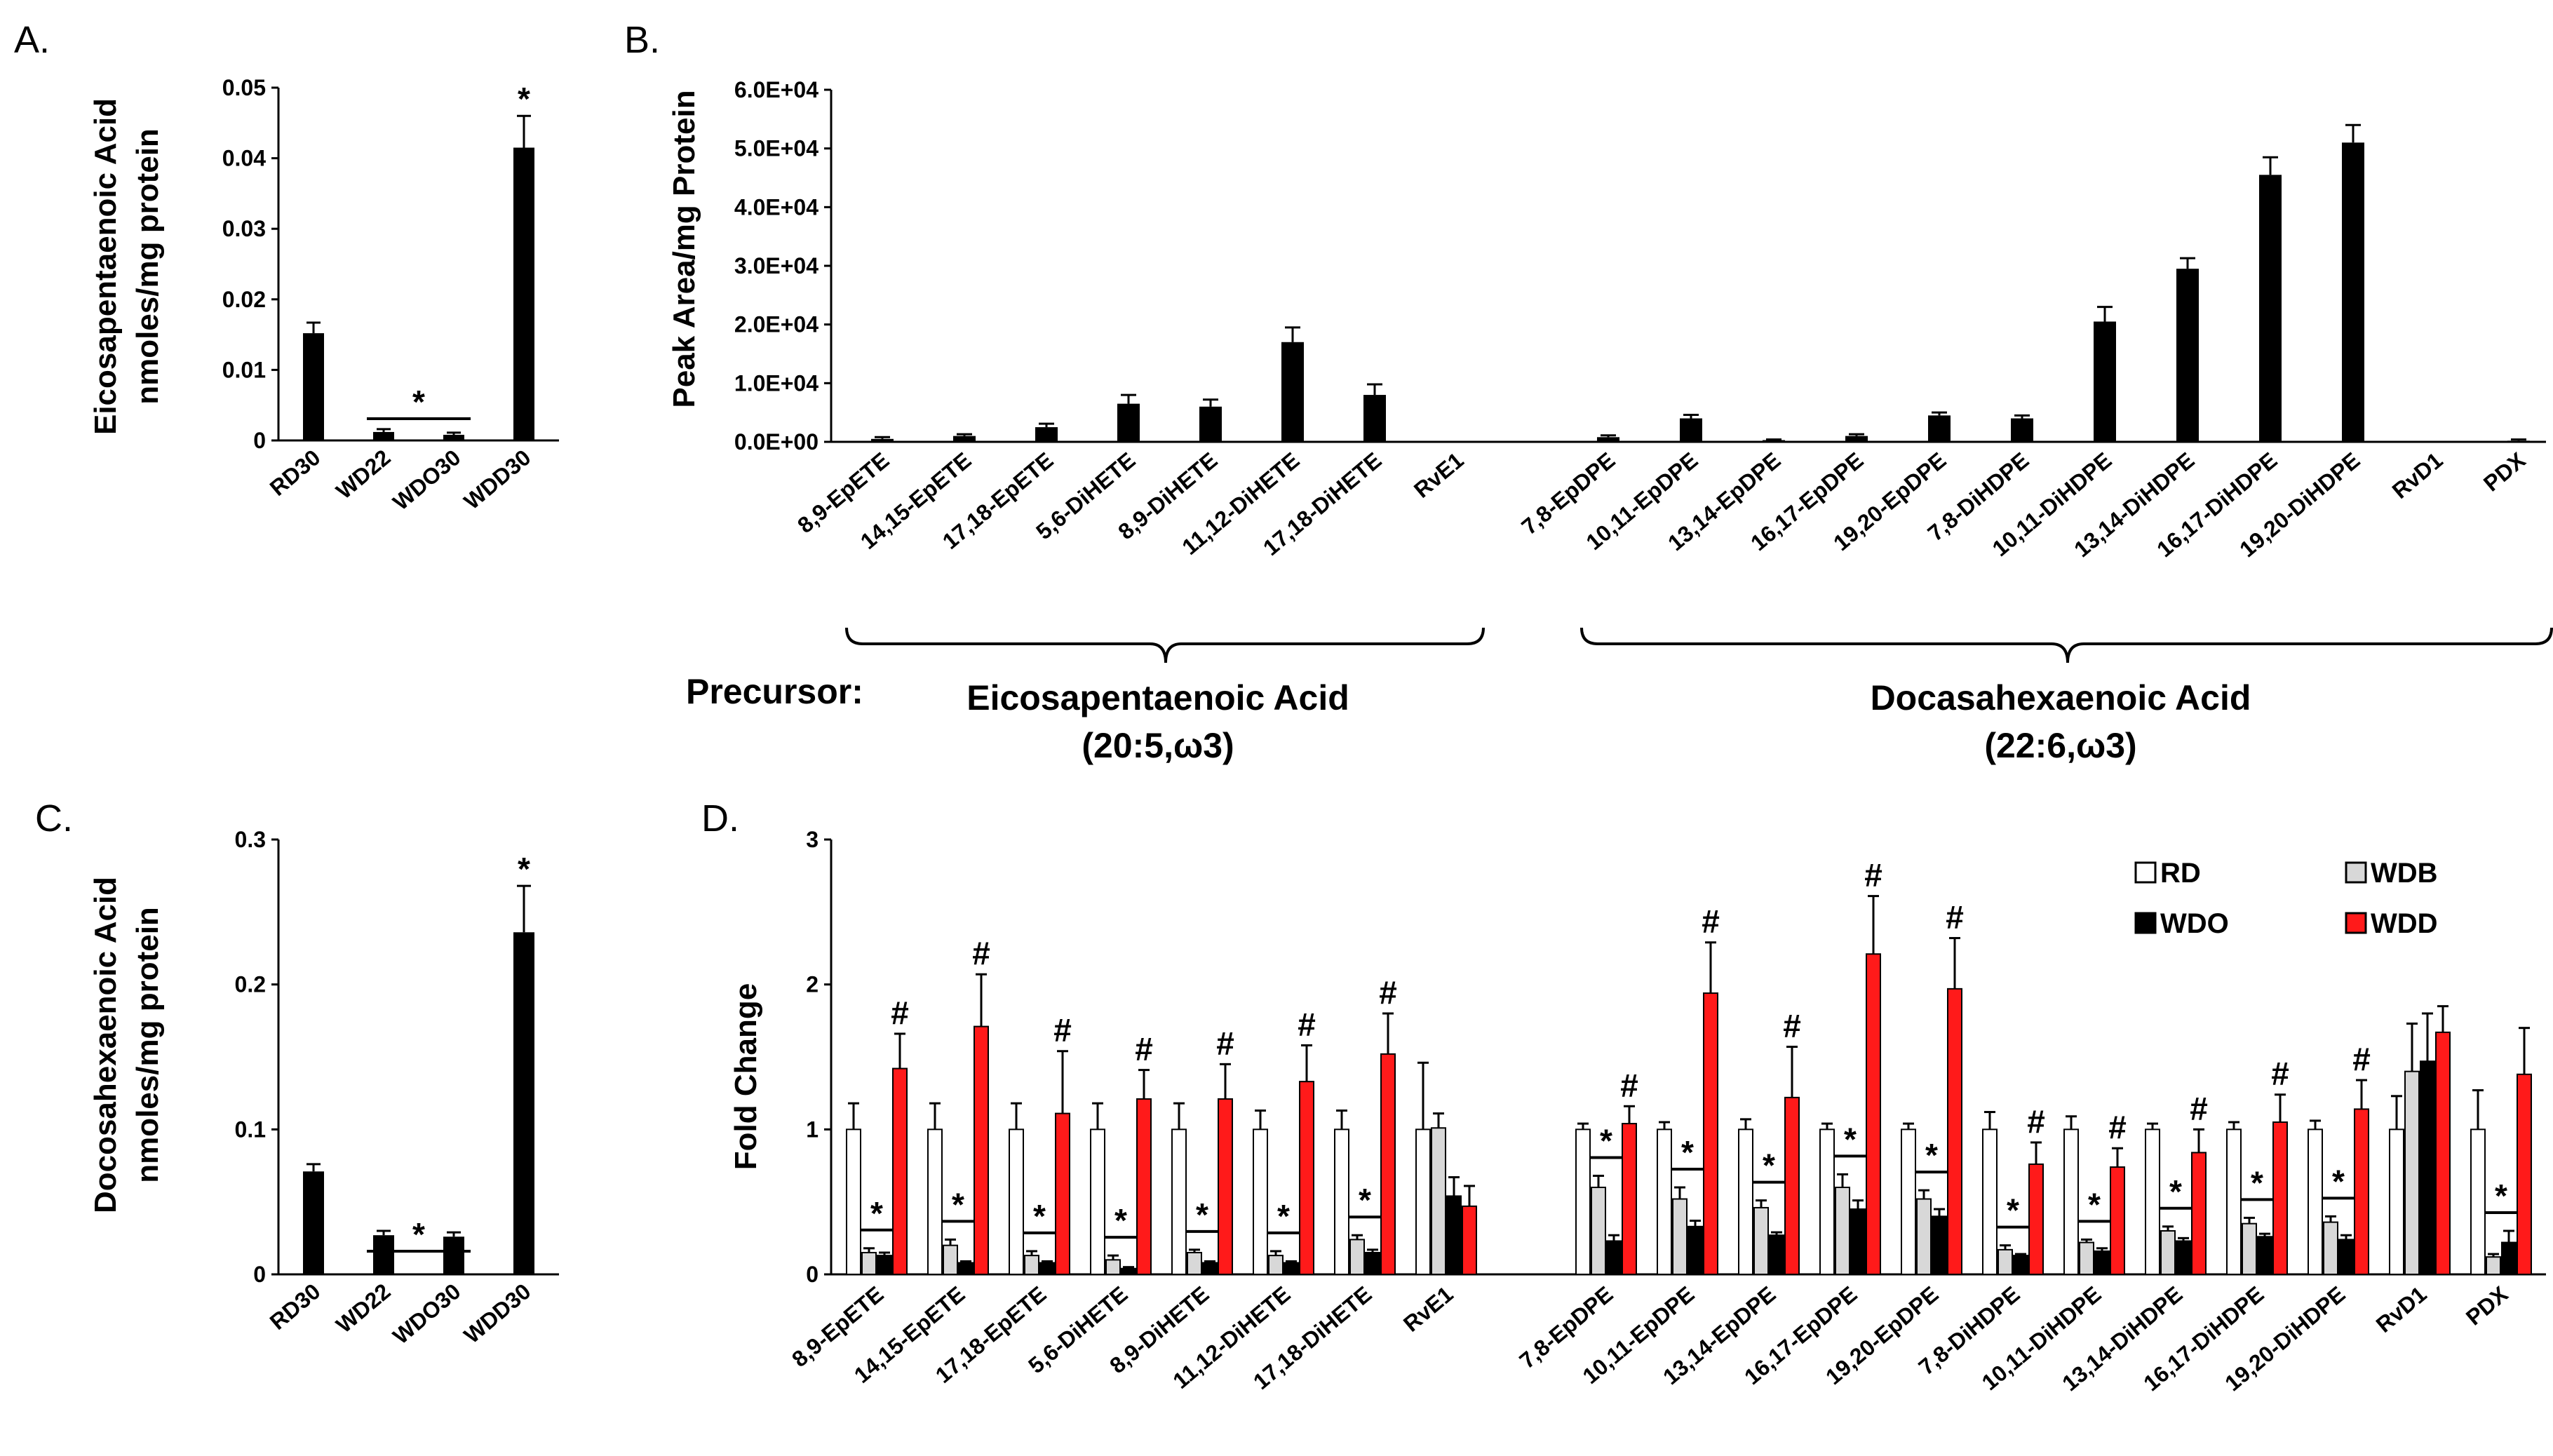  Describe the element at coordinates (2443, 1153) in the screenshot. I see `bar-wdd-rvd1` at that location.